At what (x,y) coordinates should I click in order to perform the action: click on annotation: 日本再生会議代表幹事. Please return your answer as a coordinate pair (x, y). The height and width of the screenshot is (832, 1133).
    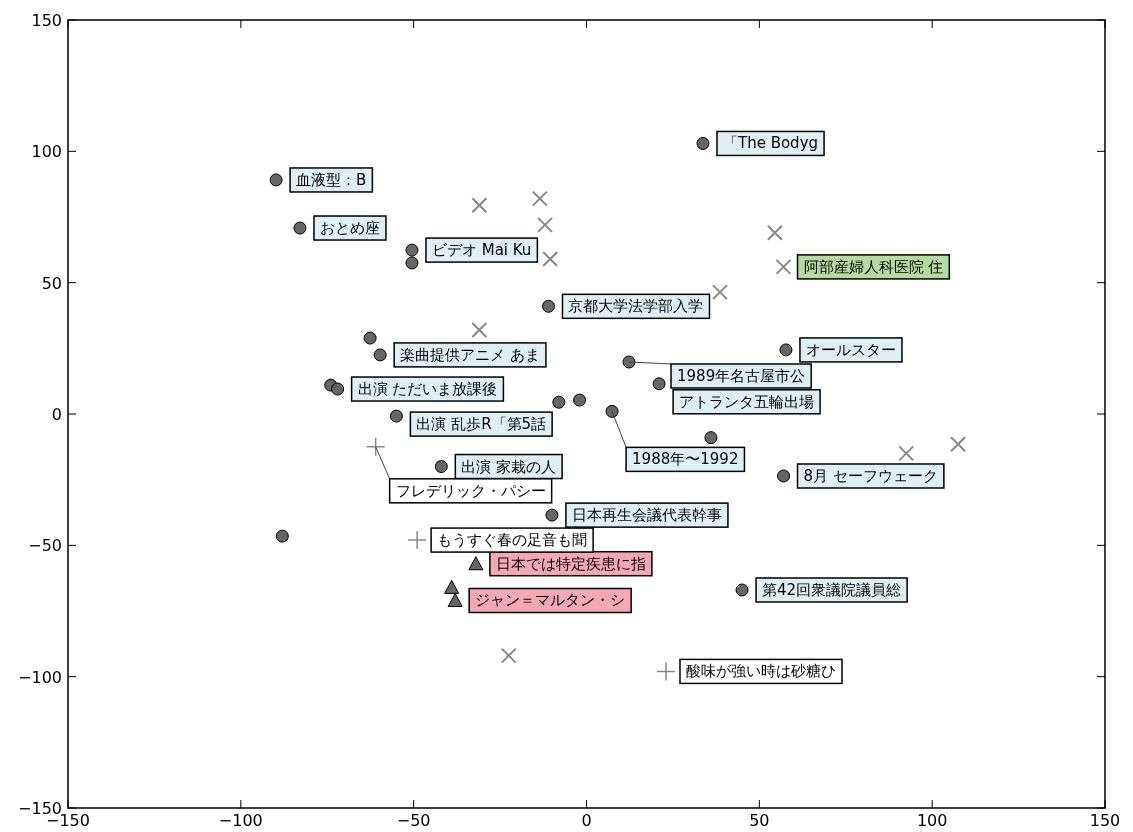
    Looking at the image, I should click on (646, 515).